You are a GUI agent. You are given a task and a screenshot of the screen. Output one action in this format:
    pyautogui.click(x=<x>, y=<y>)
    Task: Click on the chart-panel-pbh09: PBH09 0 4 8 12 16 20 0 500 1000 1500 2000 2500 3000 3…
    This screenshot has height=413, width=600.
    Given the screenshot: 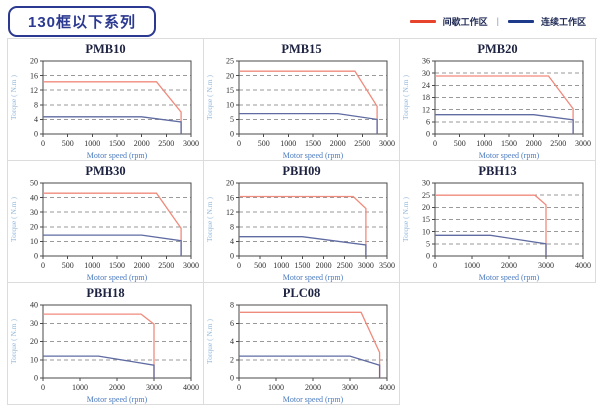 What is the action you would take?
    pyautogui.click(x=302, y=222)
    